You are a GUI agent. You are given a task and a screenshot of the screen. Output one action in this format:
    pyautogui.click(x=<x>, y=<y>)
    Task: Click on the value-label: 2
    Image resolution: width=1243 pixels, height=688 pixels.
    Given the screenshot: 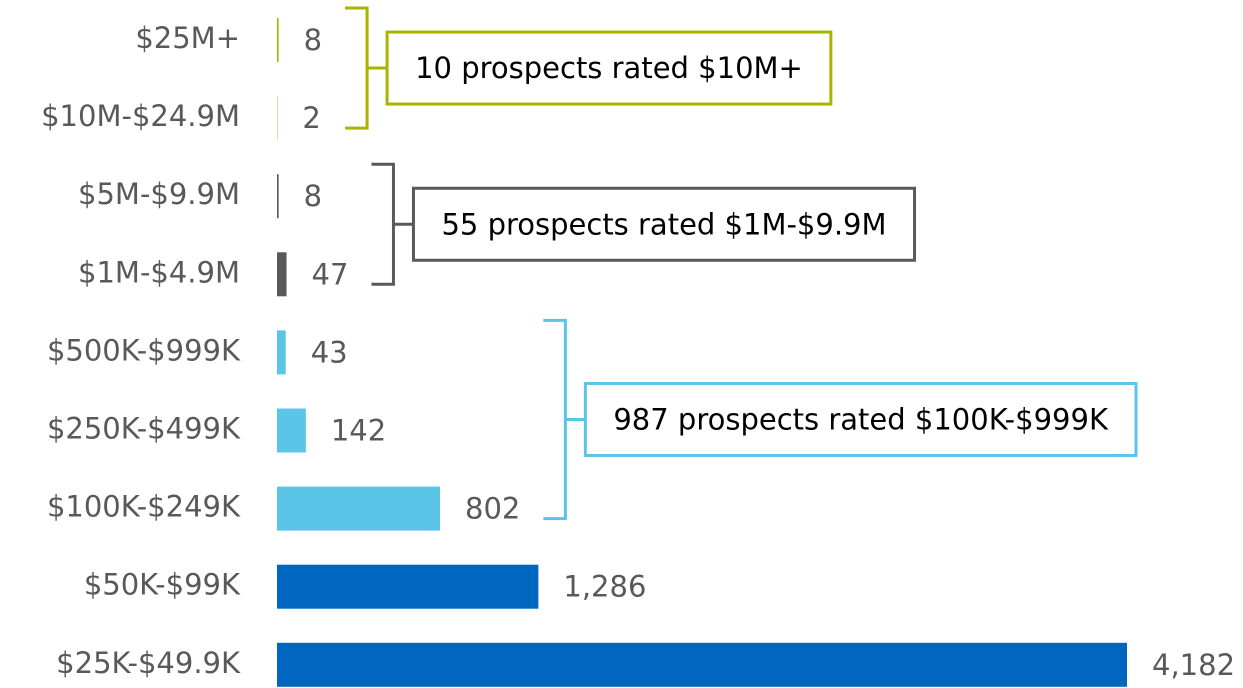 What is the action you would take?
    pyautogui.click(x=311, y=118)
    